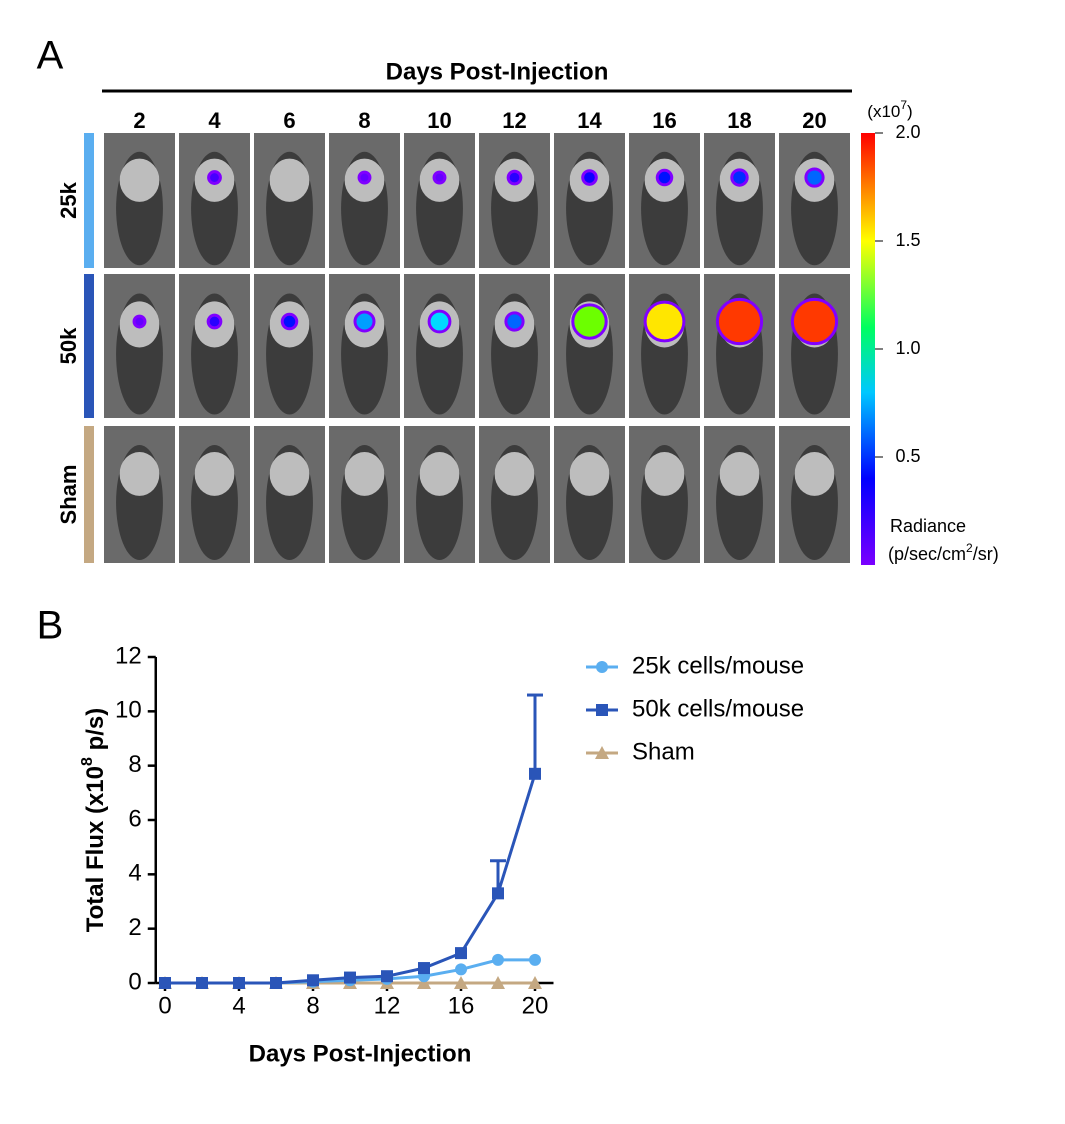 The width and height of the screenshot is (1065, 1124). What do you see at coordinates (134, 818) in the screenshot?
I see `y-tick-label: 6` at bounding box center [134, 818].